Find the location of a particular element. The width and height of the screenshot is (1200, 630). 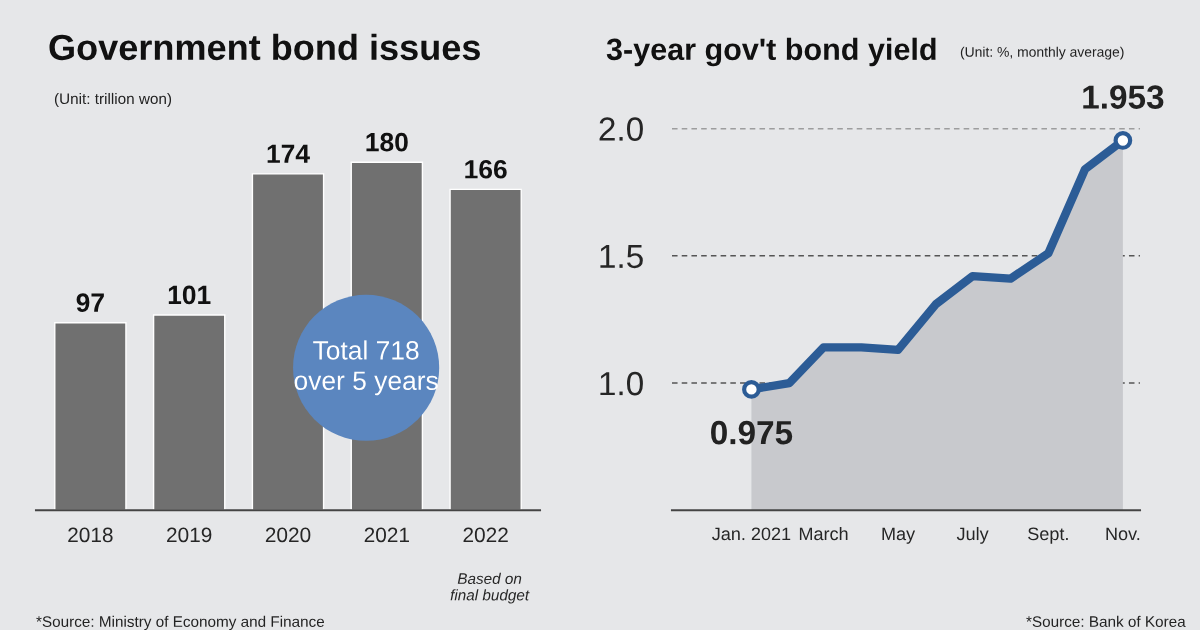

data-label: 174 is located at coordinates (288, 153).